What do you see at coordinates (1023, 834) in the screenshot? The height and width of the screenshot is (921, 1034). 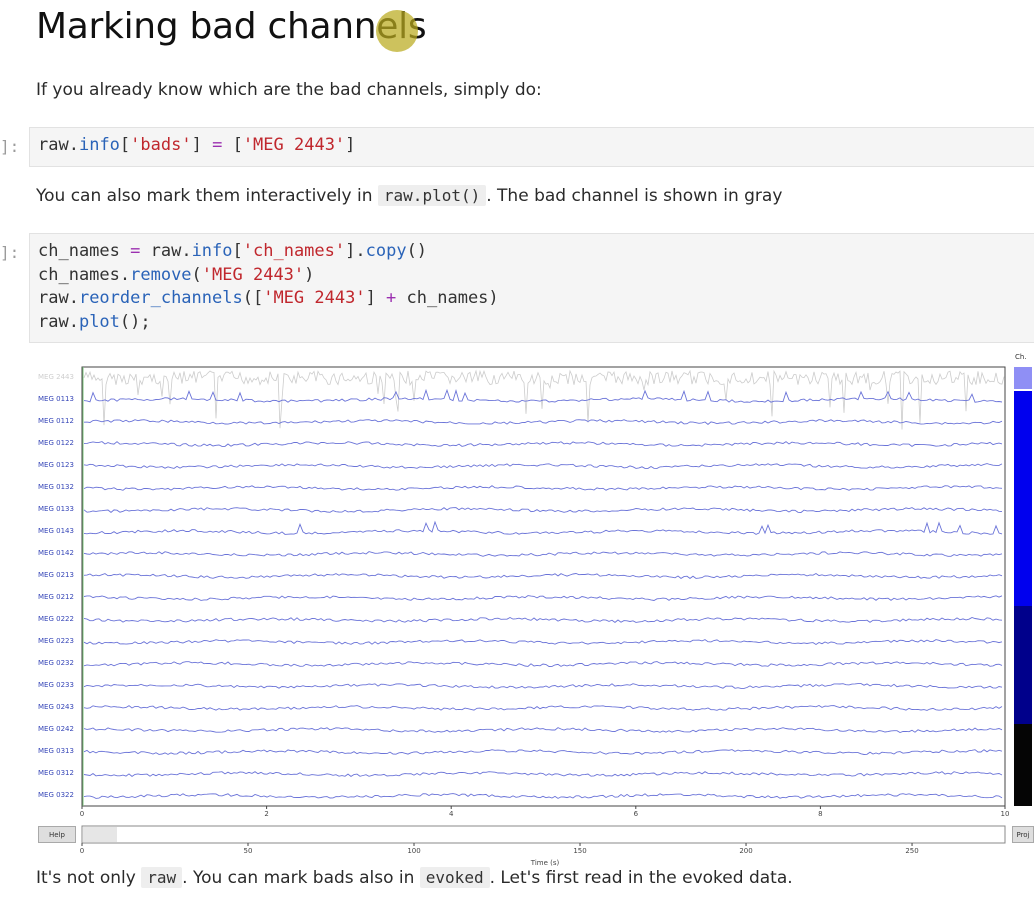 I see `proj-button: Proj` at bounding box center [1023, 834].